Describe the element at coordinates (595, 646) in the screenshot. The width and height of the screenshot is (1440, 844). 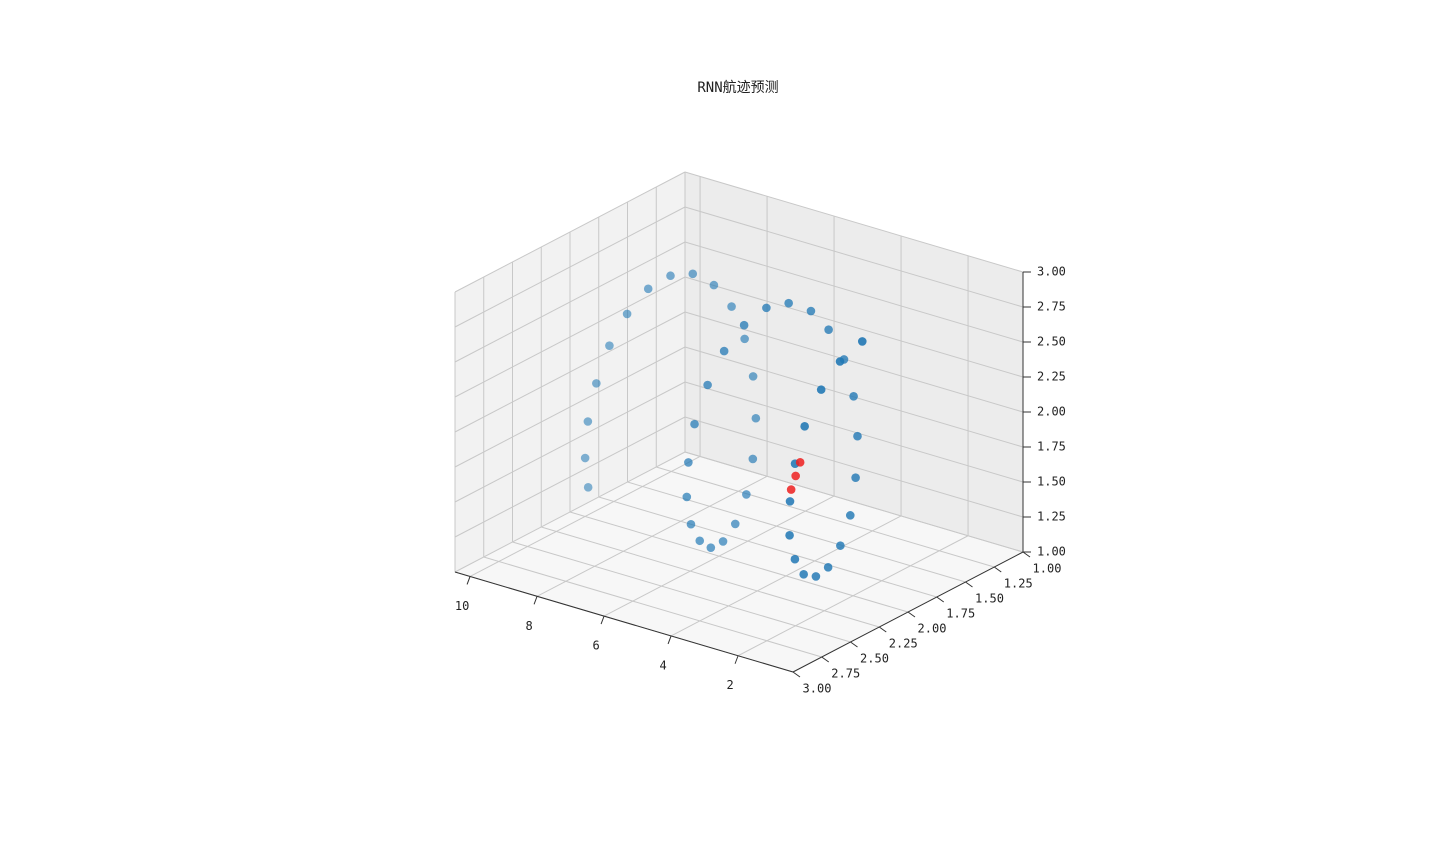
I see `x-tick-label: 6` at that location.